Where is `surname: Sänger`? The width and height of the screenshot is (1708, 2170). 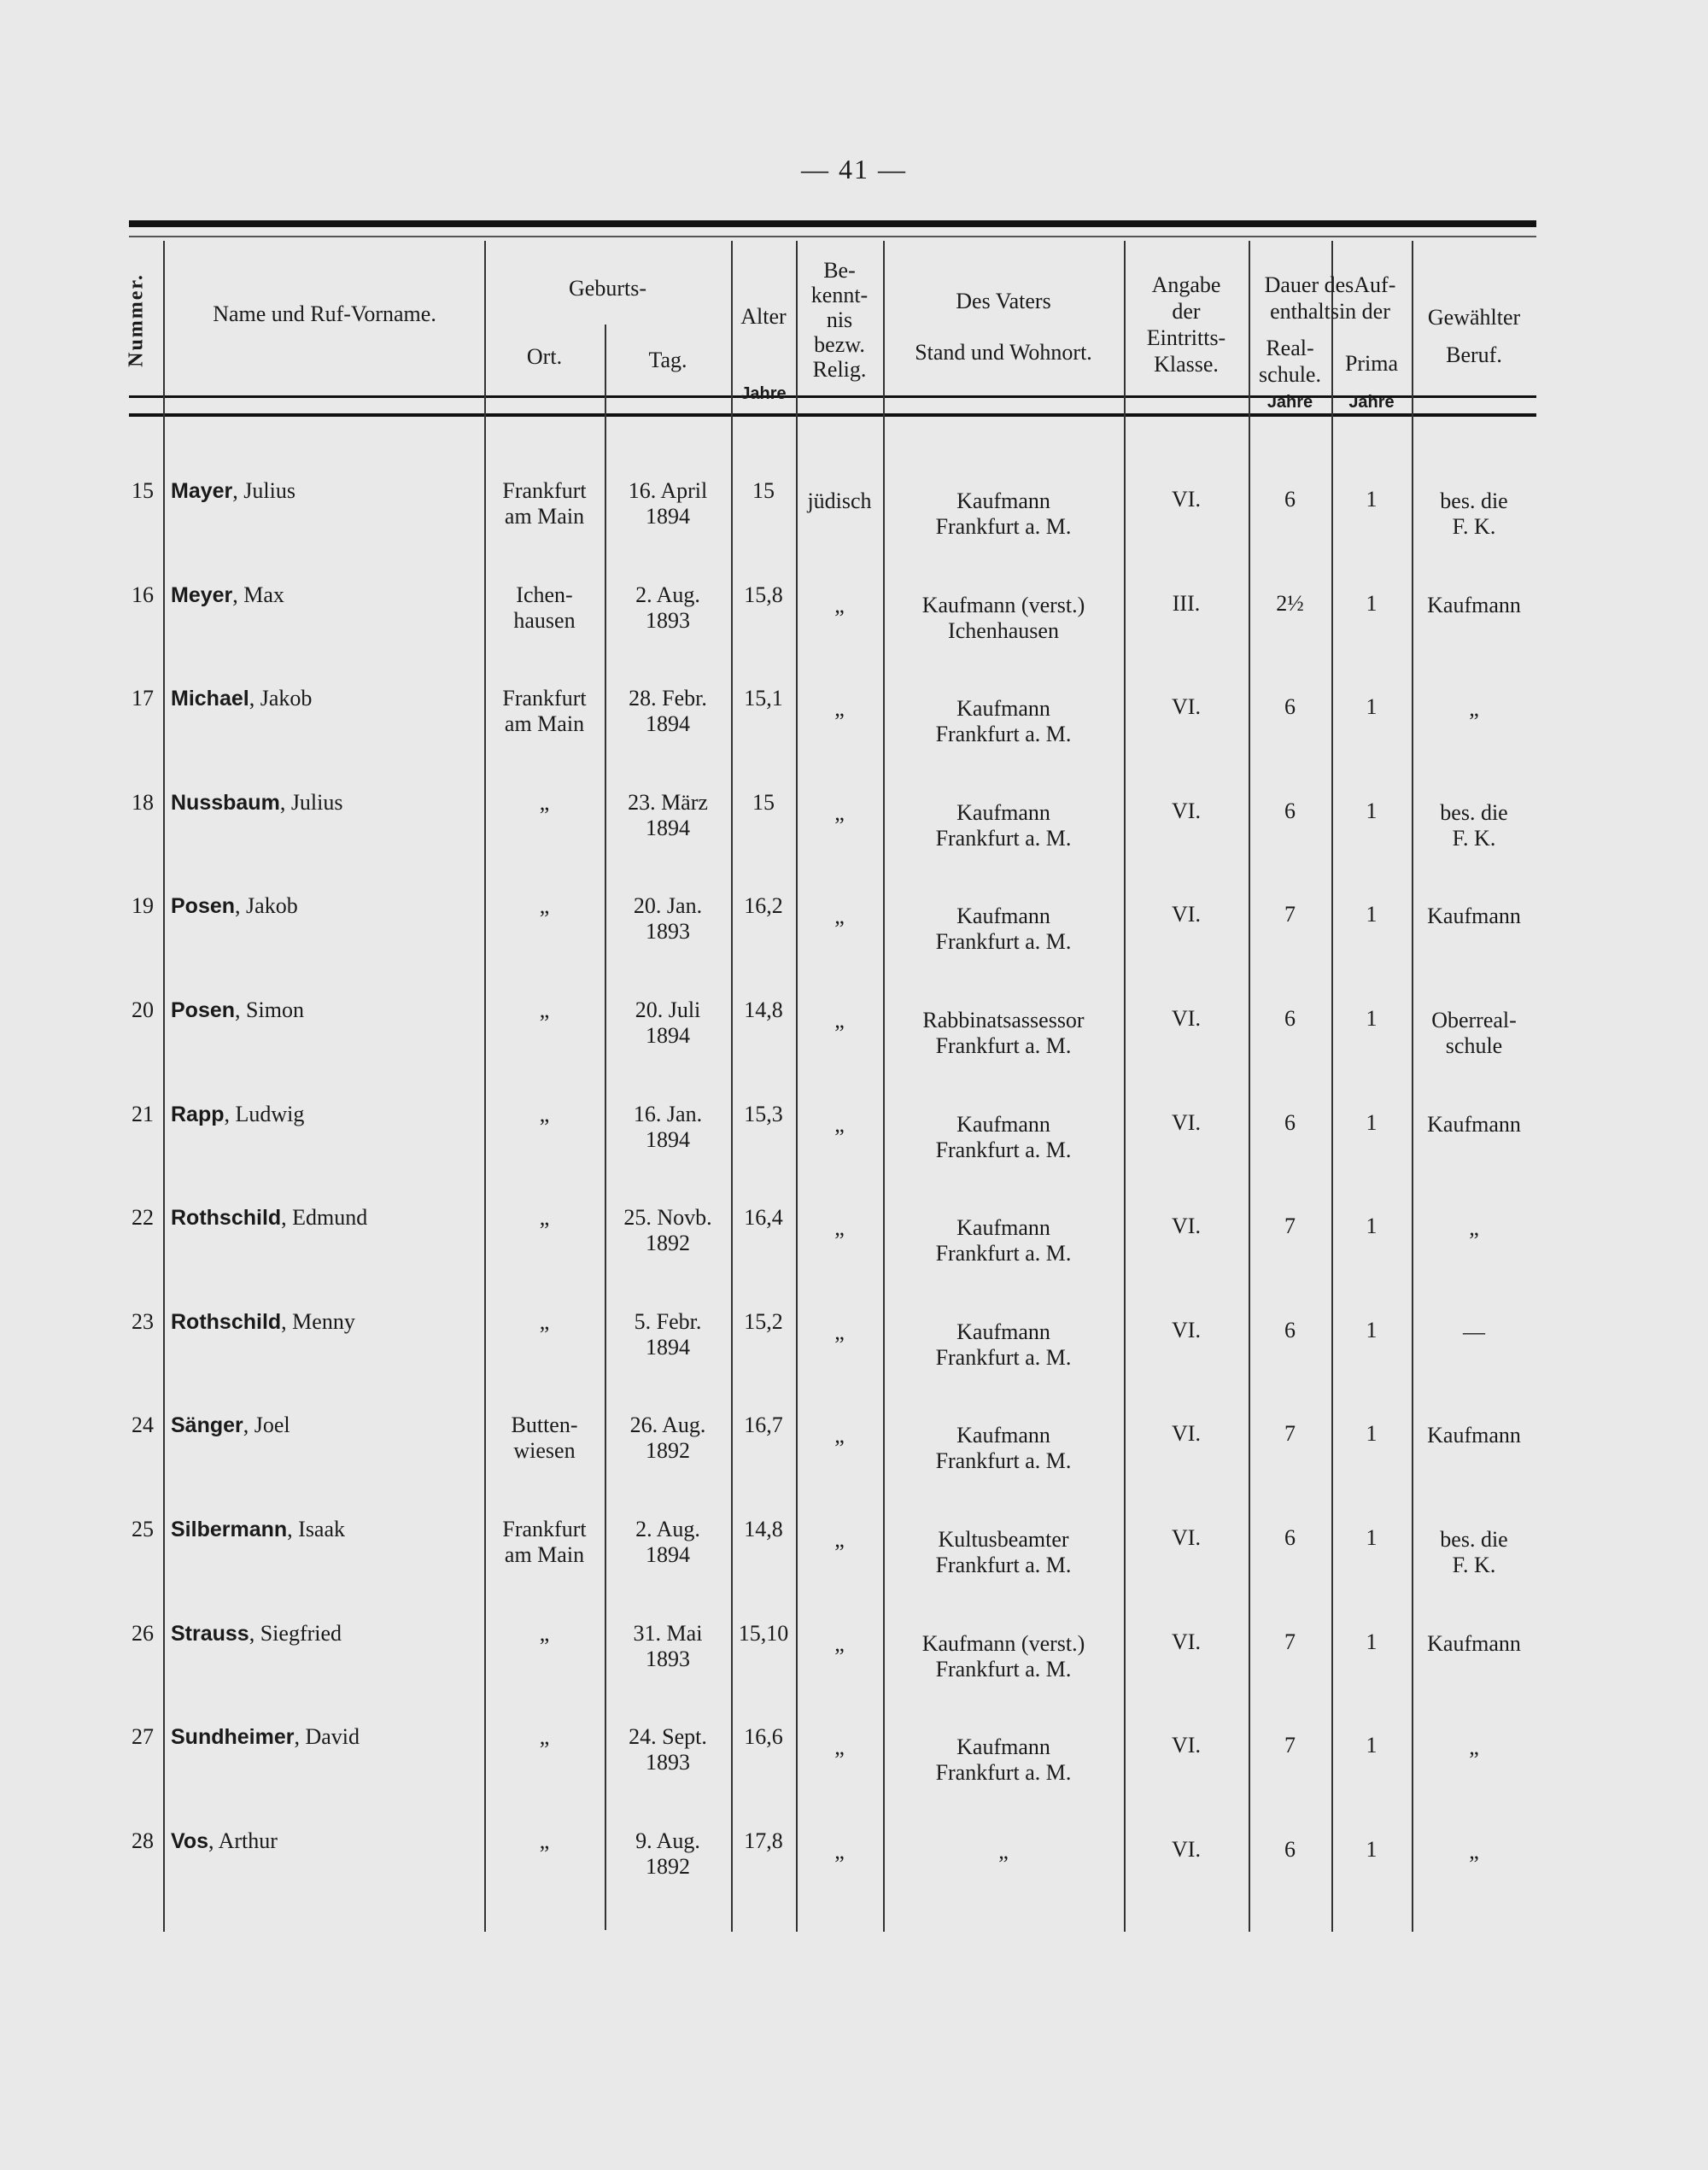 surname: Sänger is located at coordinates (207, 1425).